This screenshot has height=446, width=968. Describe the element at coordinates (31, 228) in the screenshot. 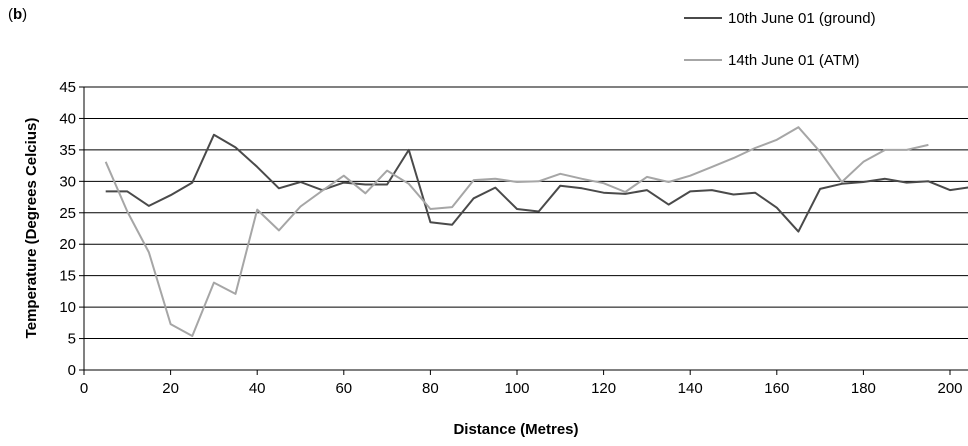

I see `y-axis-title: Temperature (Degrees Celcius)` at that location.